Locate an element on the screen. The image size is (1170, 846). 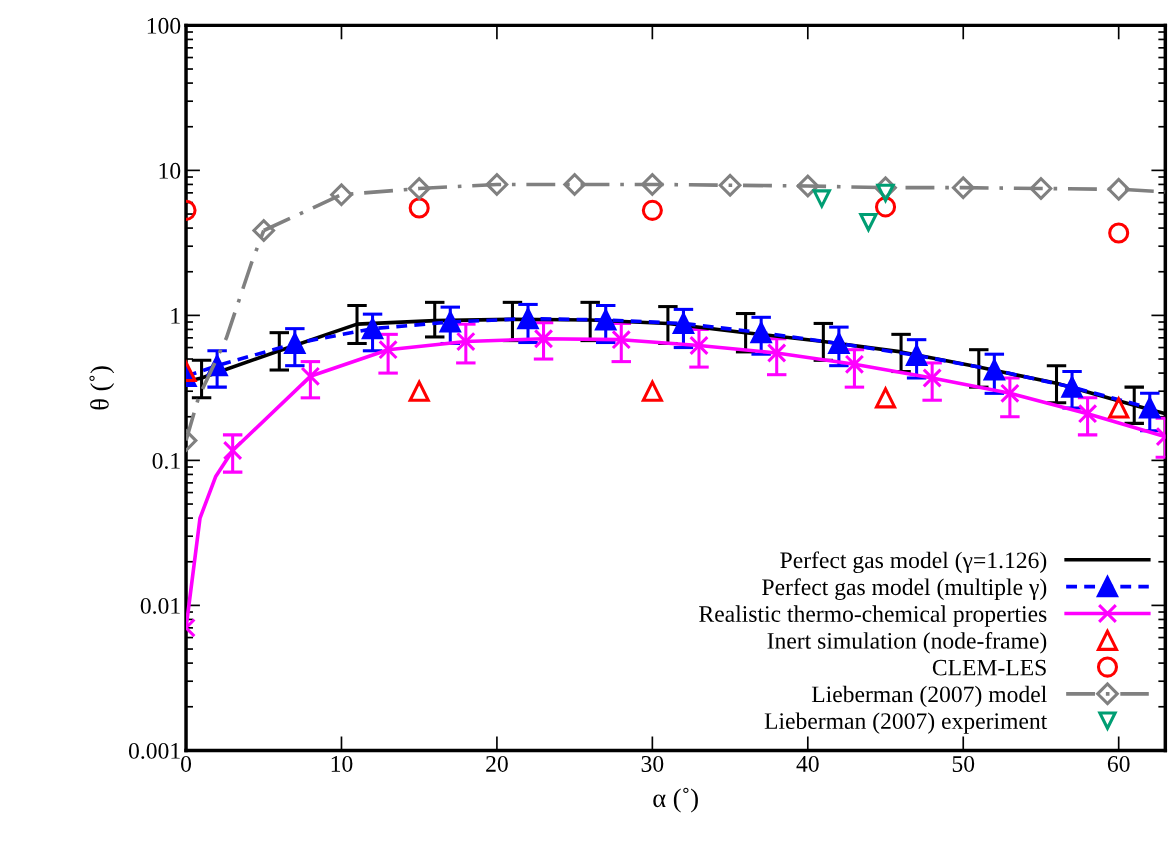
legend-label: CLEM-LES is located at coordinates (989, 667).